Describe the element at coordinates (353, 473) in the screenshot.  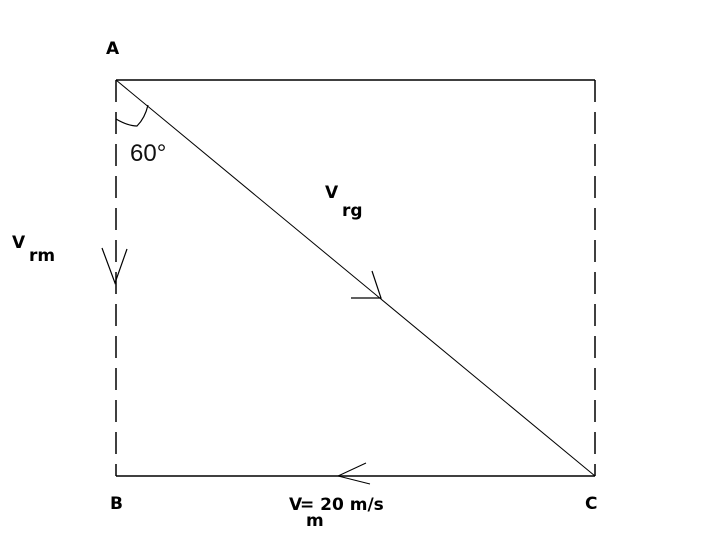
I see `arrowhead-vm` at that location.